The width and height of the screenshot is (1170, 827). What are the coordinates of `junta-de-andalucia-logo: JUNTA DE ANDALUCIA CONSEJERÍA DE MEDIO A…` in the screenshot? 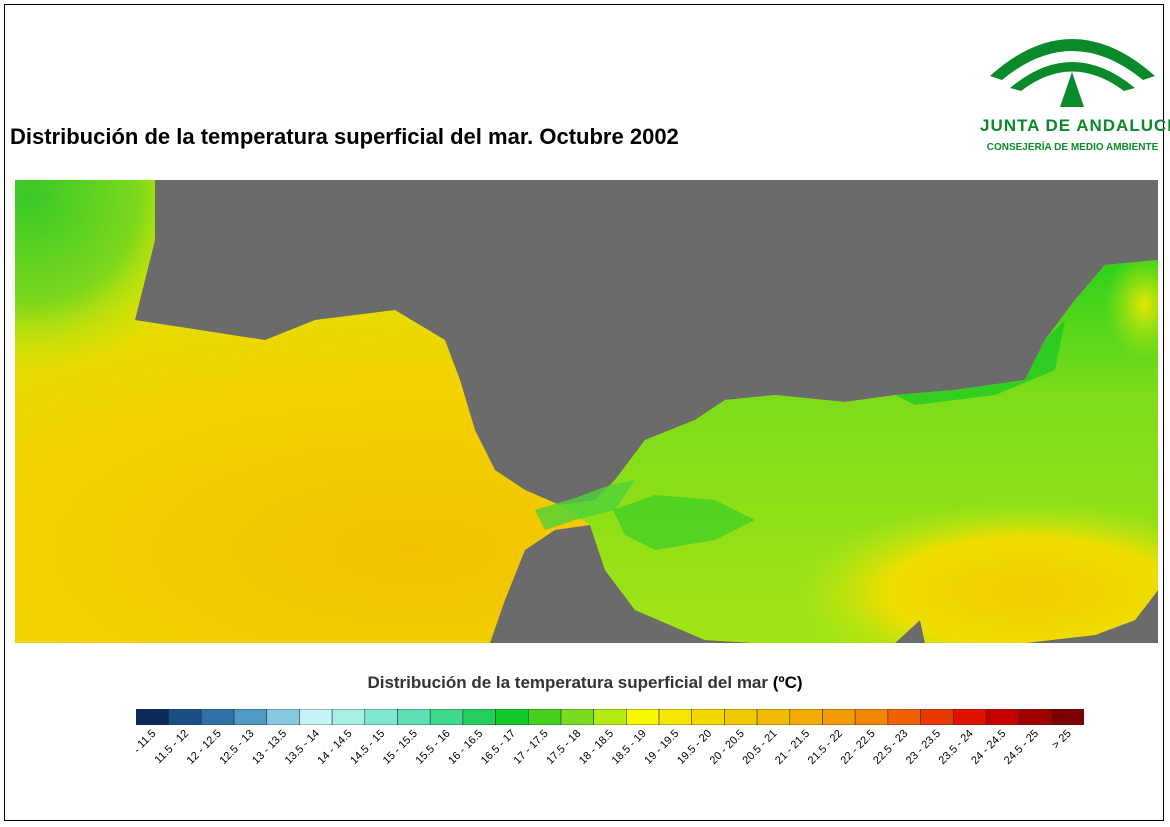 It's located at (1075, 89).